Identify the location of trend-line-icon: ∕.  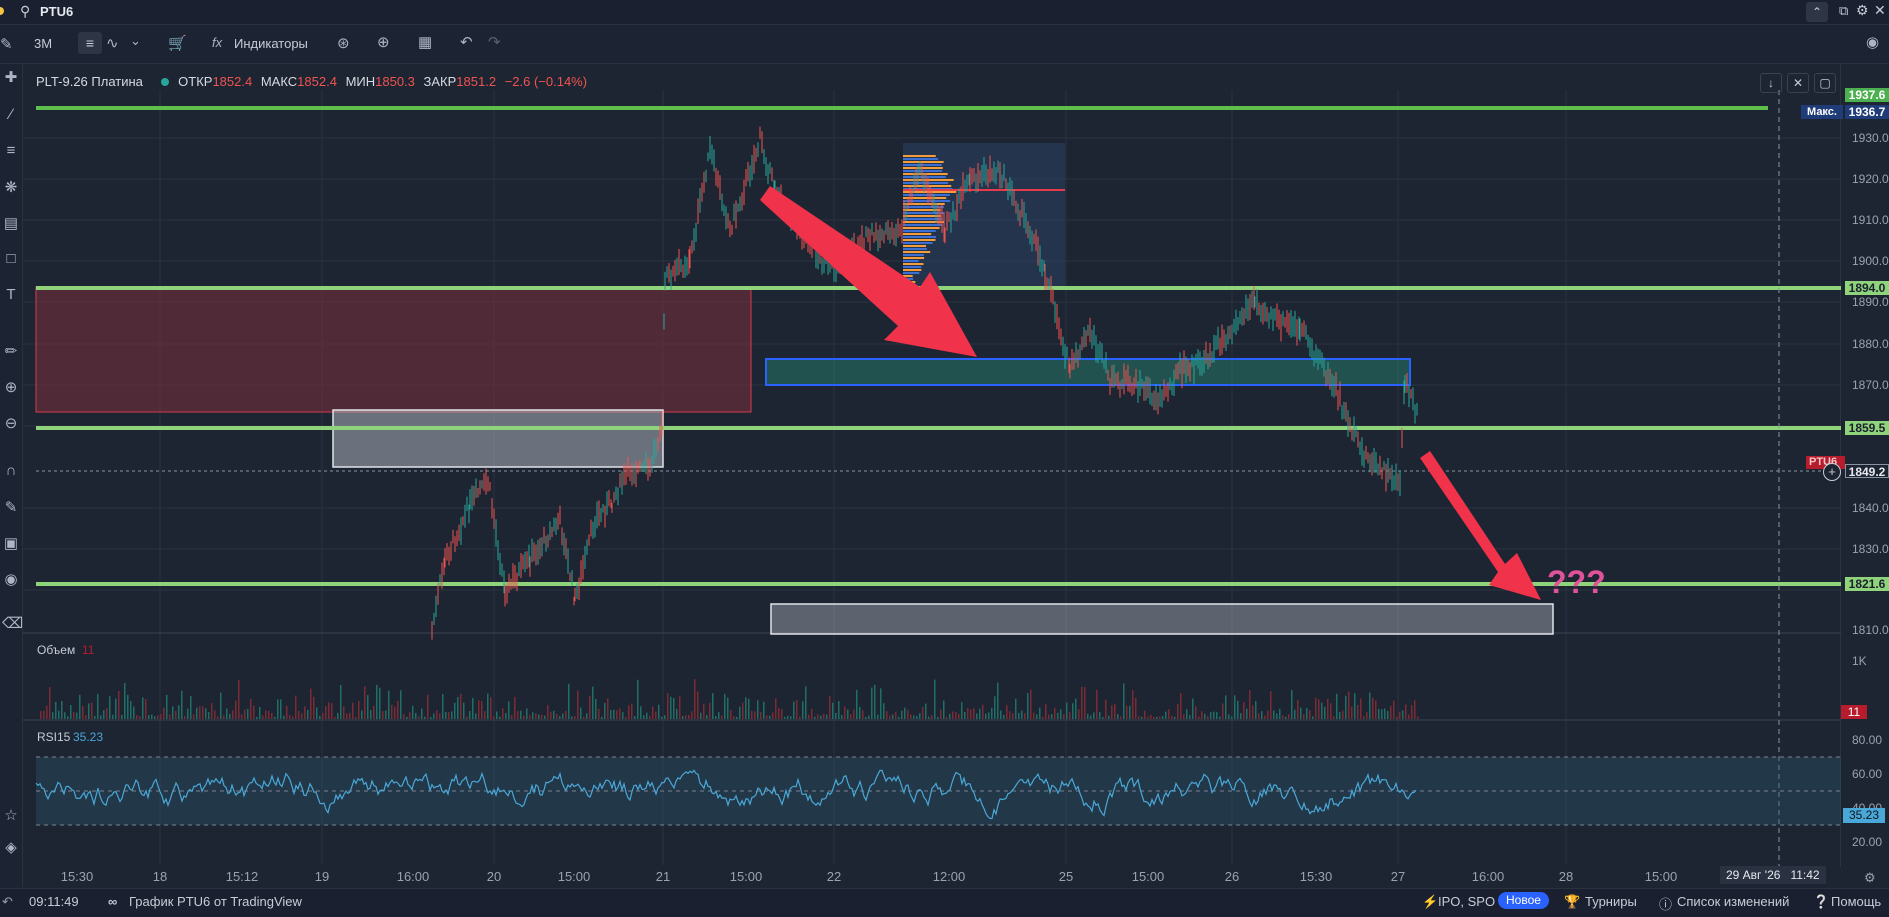
(11, 114).